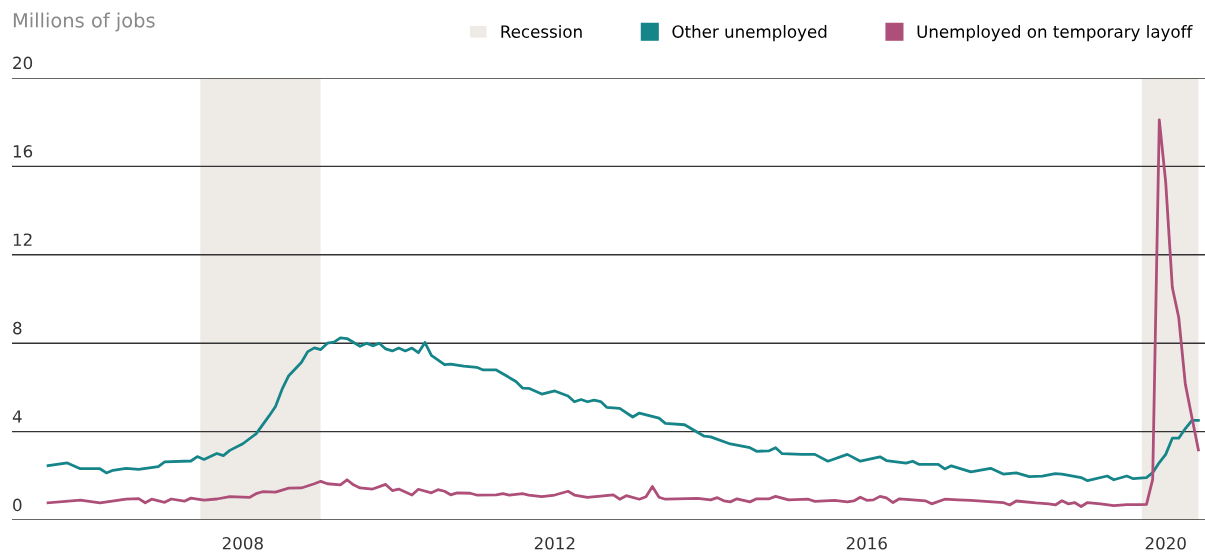  Describe the element at coordinates (17, 328) in the screenshot. I see `y-tick-label: 8` at that location.